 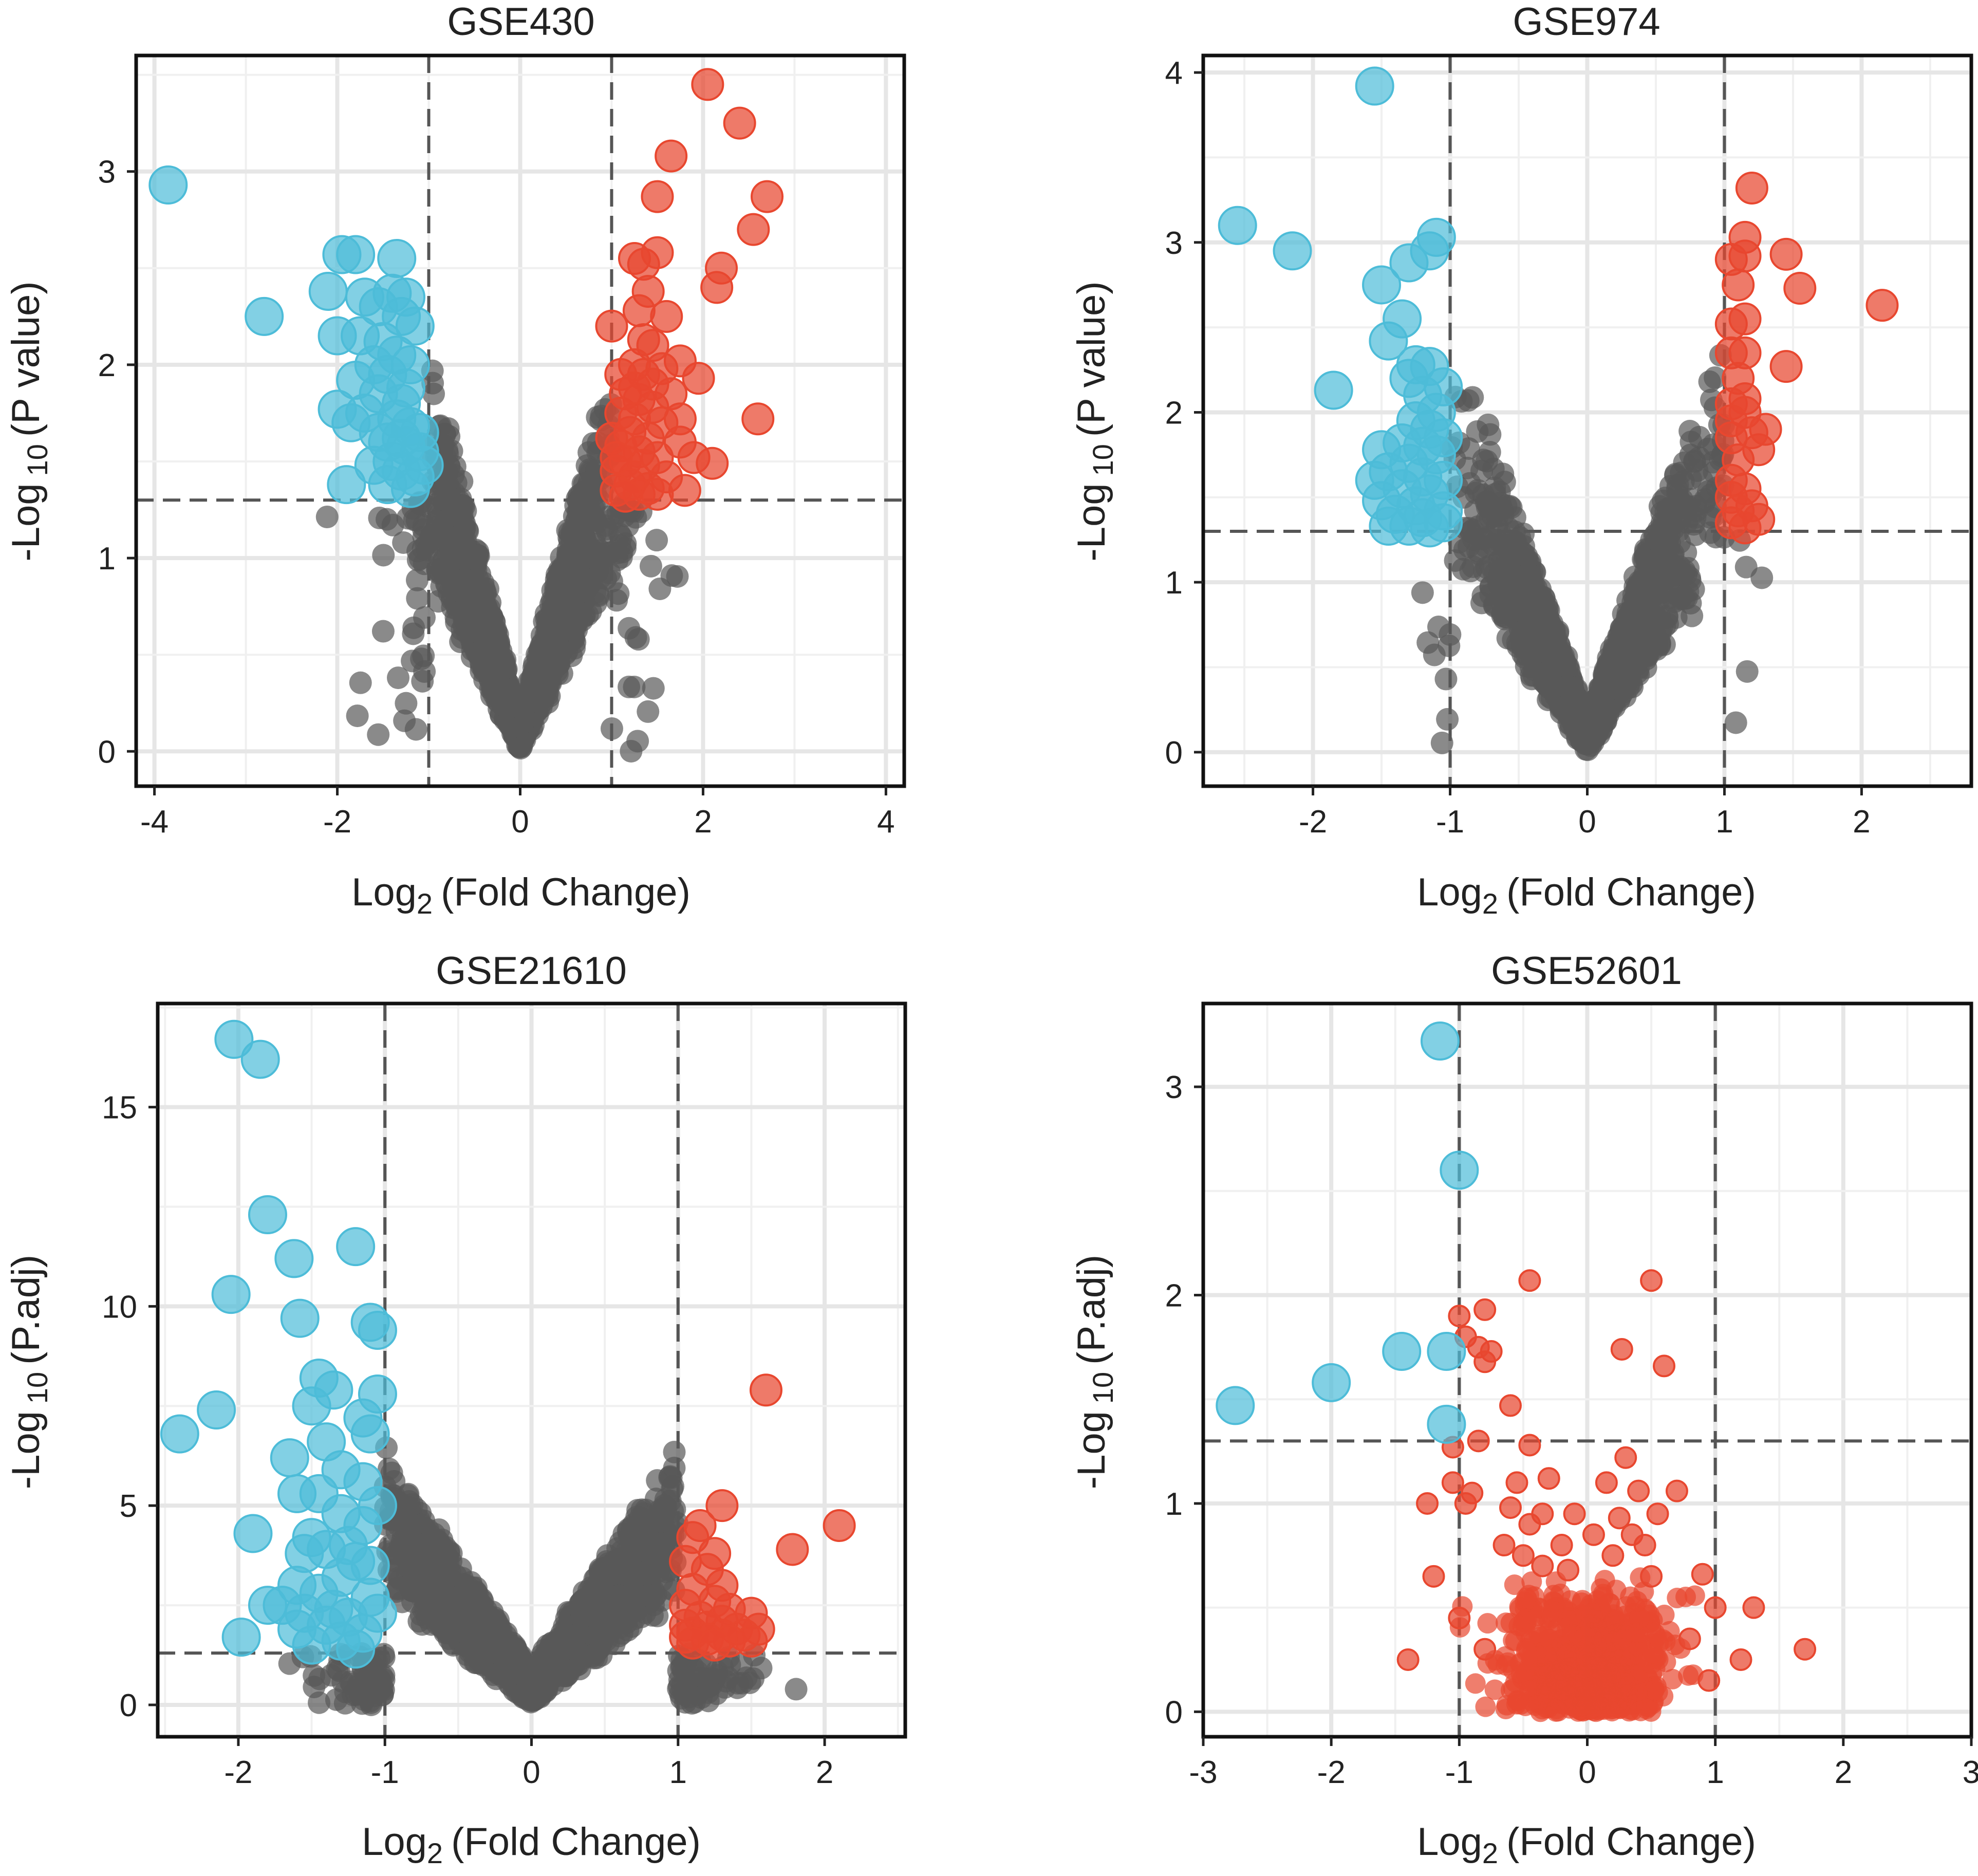 What do you see at coordinates (521, 895) in the screenshot?
I see `x-axis-label: Log2 (Fold Change)` at bounding box center [521, 895].